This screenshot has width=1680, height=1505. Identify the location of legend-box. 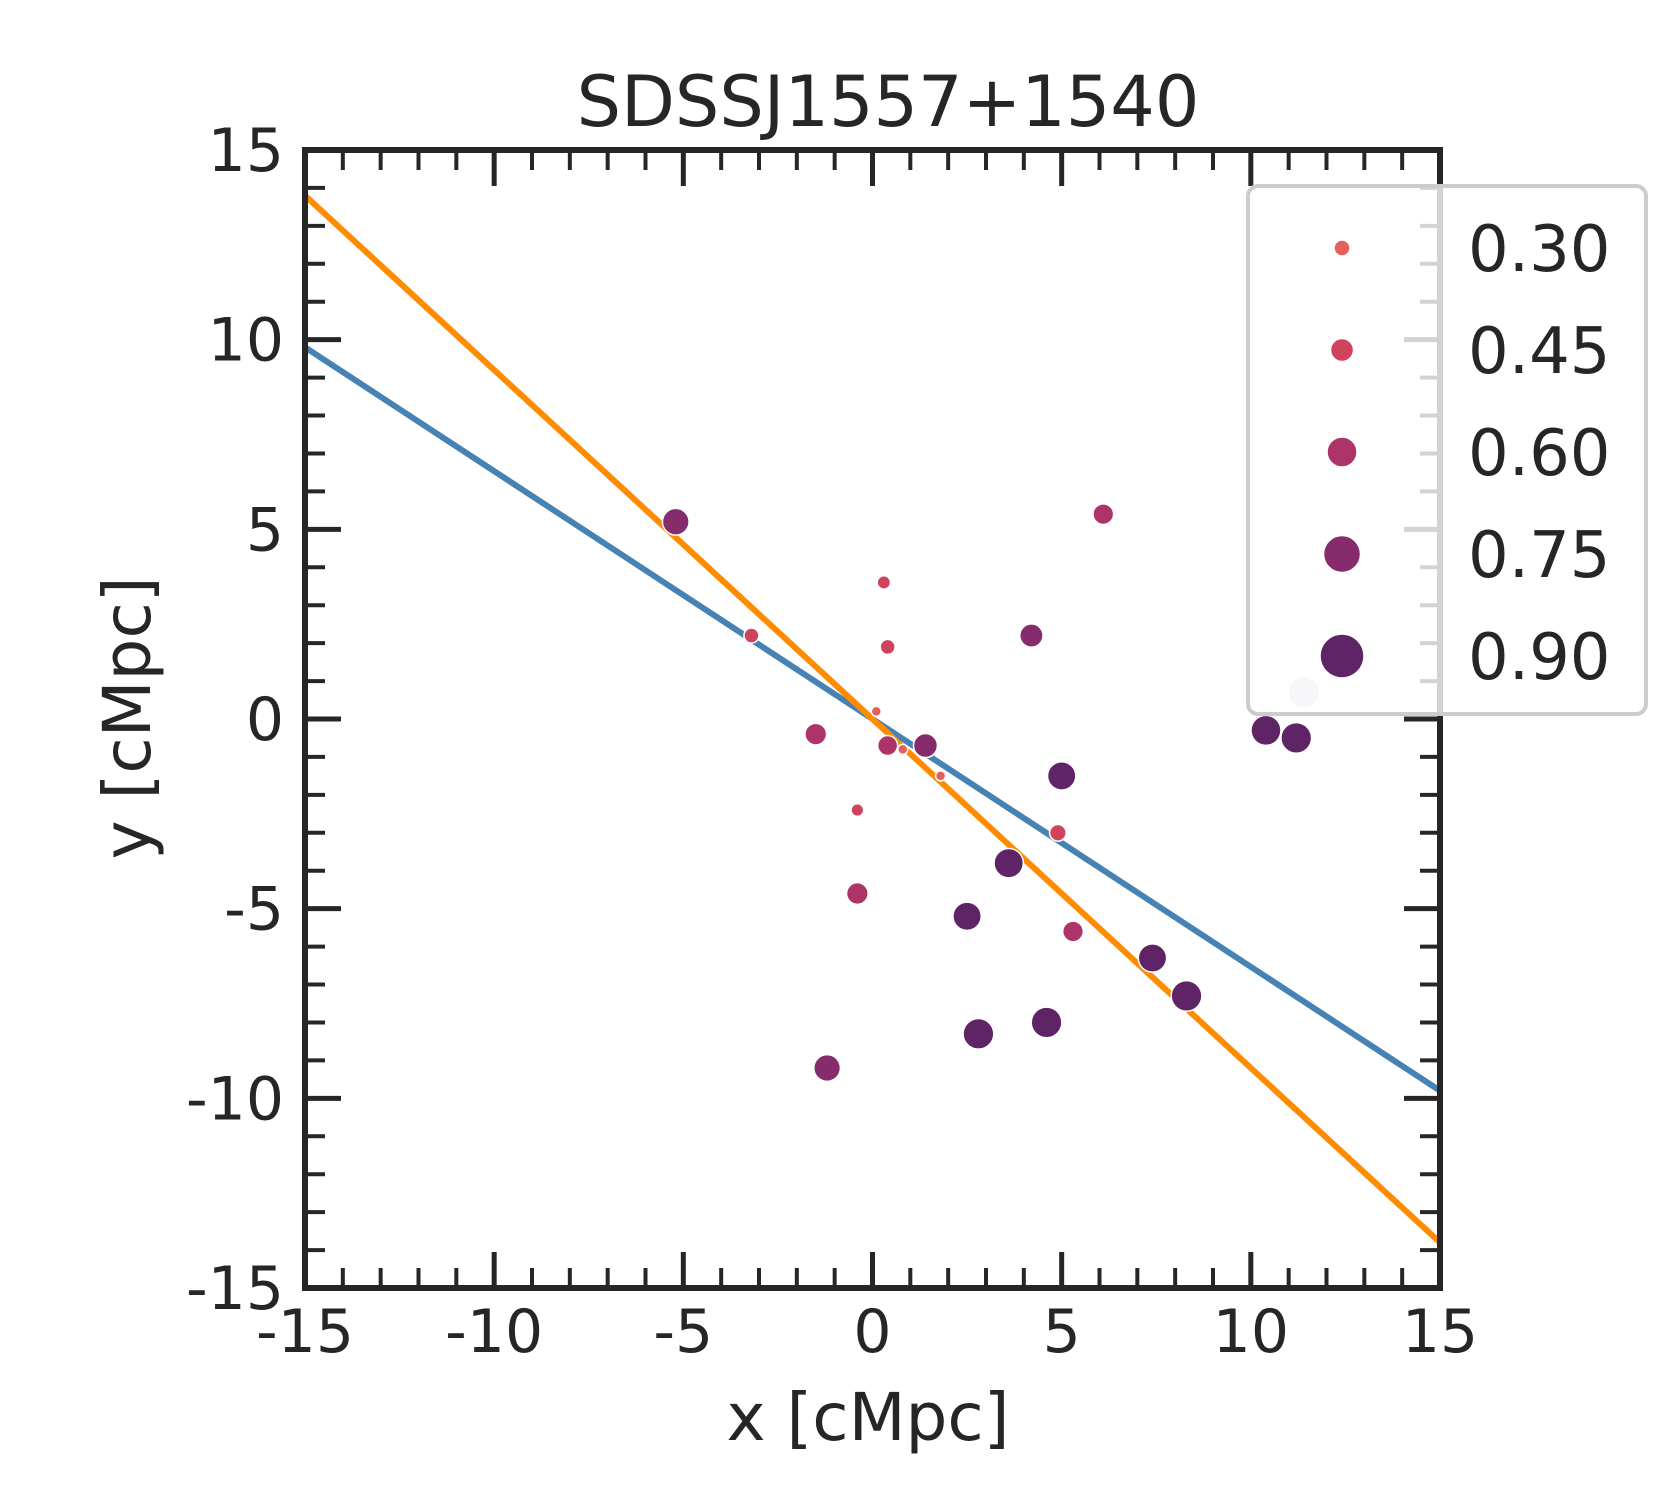
(1447, 450).